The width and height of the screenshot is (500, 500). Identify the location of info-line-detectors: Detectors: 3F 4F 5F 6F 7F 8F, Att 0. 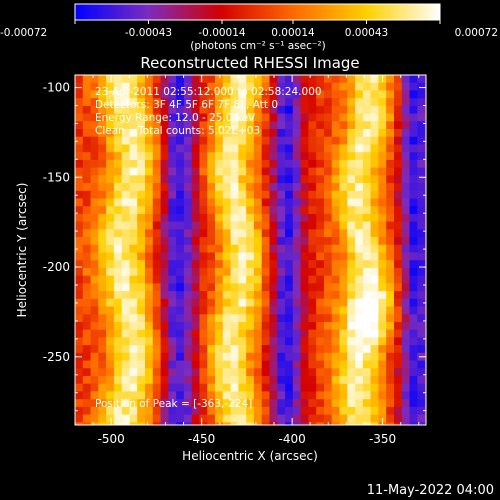
(186, 105).